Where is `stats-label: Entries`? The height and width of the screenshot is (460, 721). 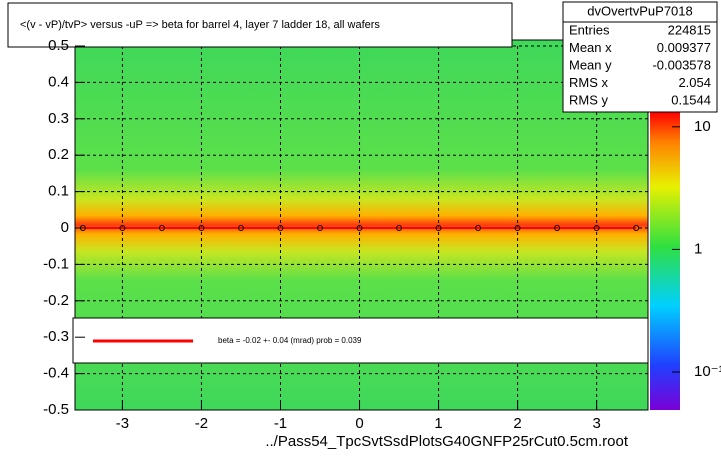
stats-label: Entries is located at coordinates (589, 29).